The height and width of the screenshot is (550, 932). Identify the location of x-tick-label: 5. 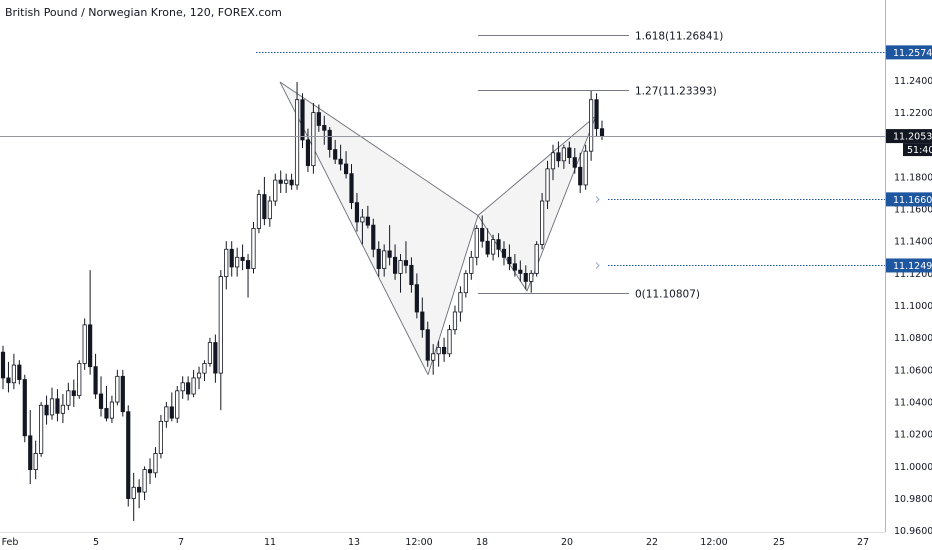
(96, 542).